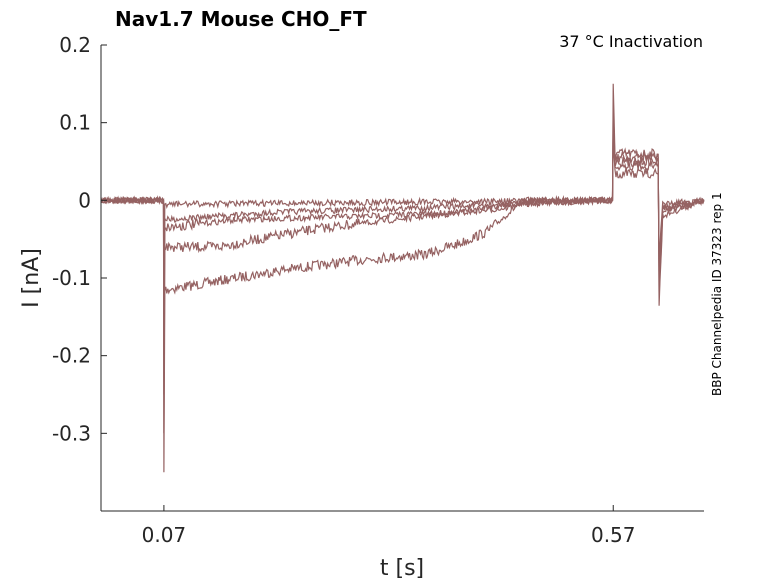  Describe the element at coordinates (31, 278) in the screenshot. I see `y-axis-label: I [nA]` at that location.